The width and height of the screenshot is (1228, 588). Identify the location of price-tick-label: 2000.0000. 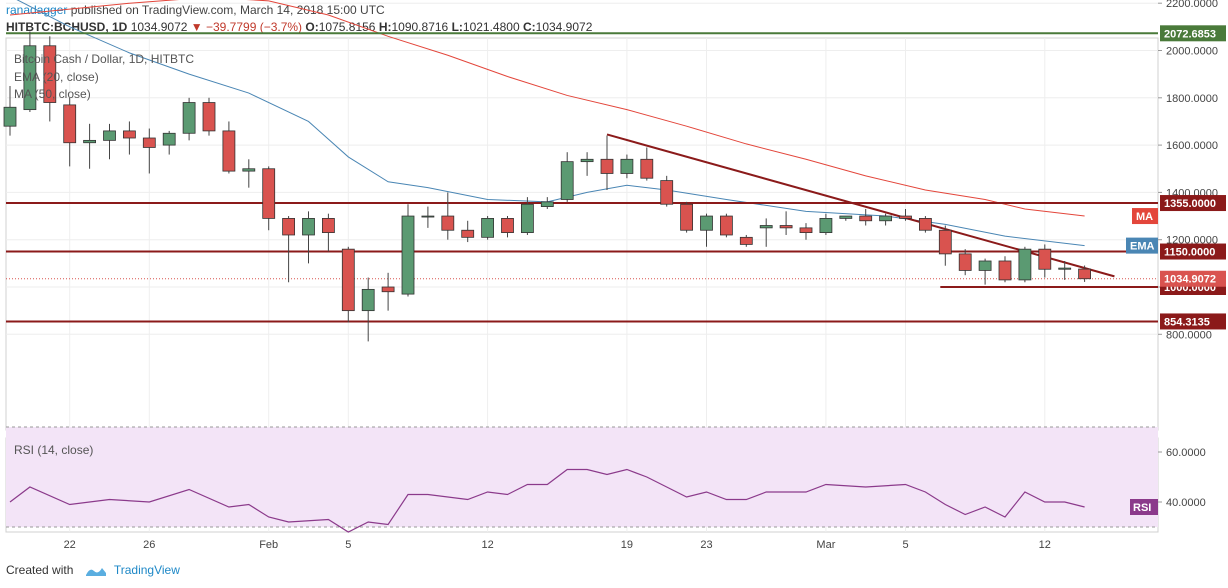
(1192, 52).